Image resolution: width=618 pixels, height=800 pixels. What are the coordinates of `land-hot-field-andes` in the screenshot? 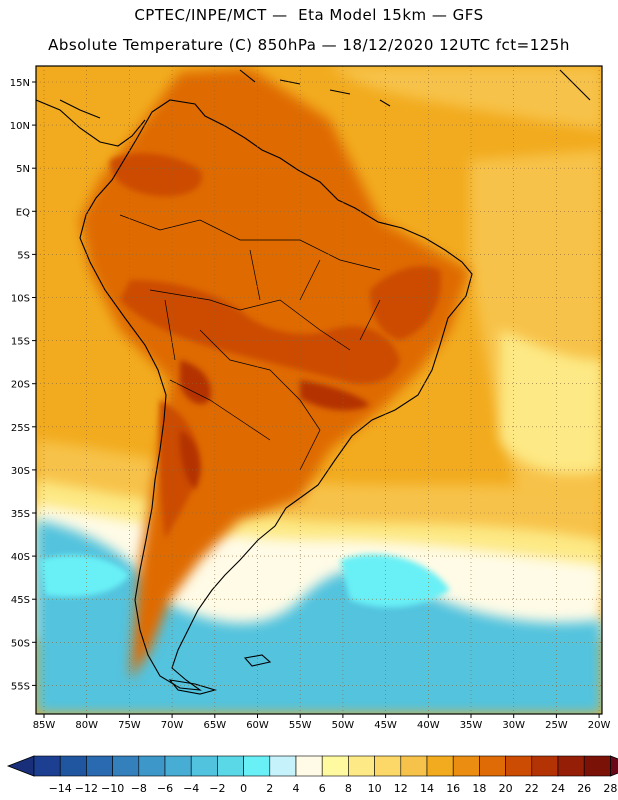 It's located at (179, 470).